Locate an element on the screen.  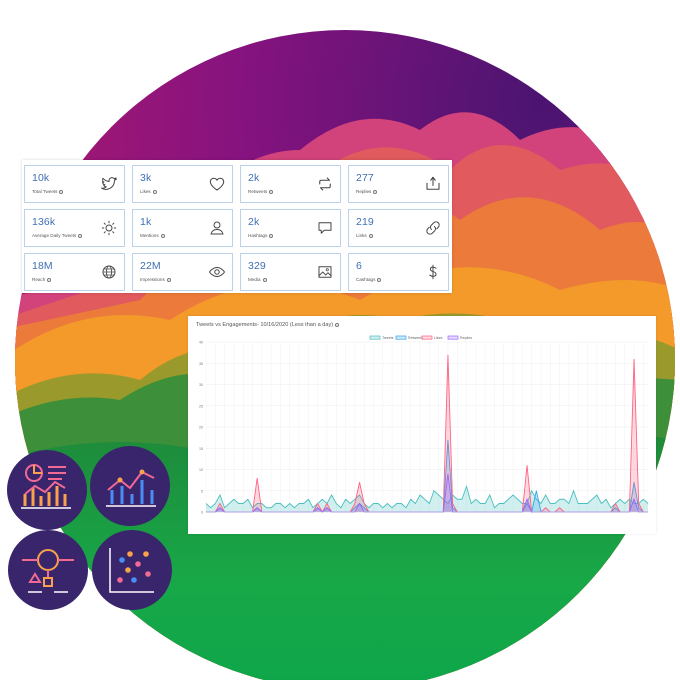
badge-bar-line-chart is located at coordinates (130, 486).